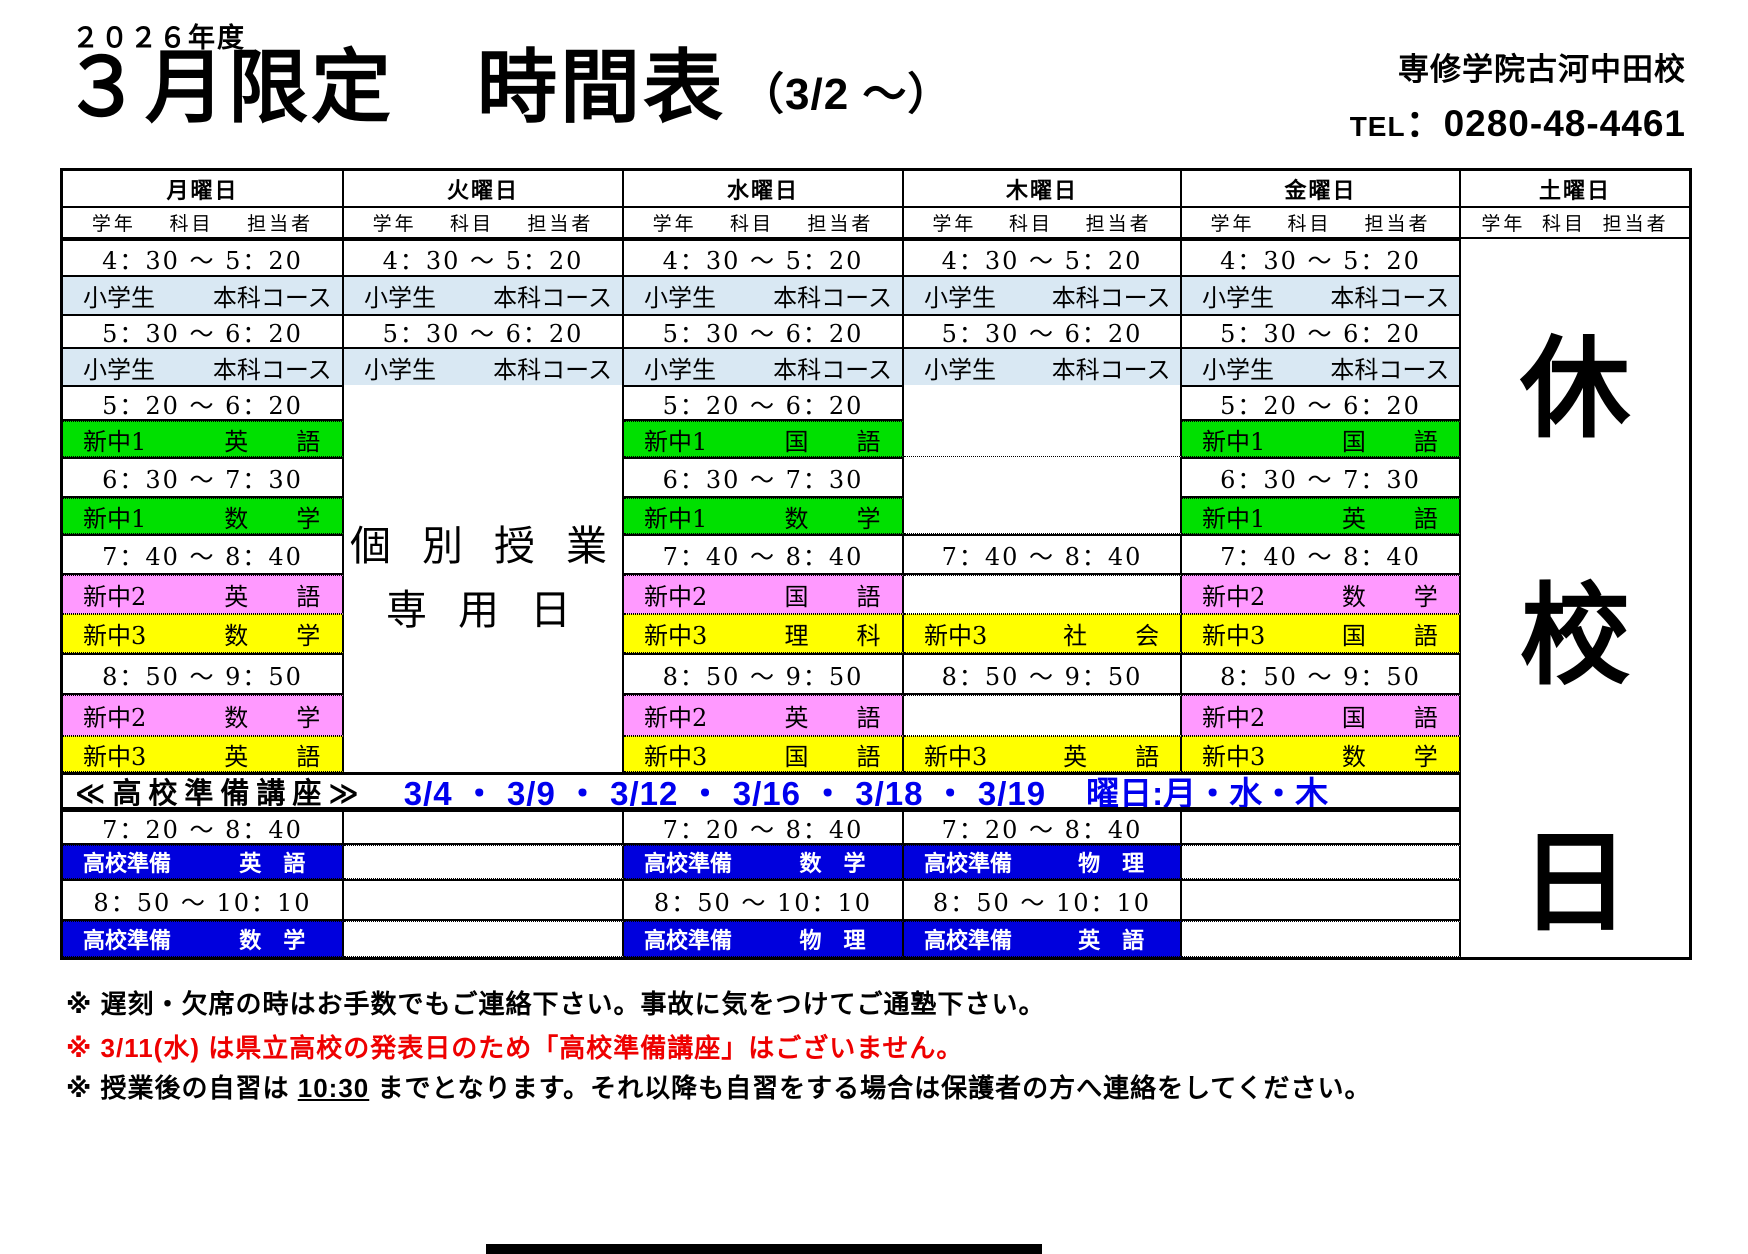 The height and width of the screenshot is (1254, 1748). I want to click on empty-cell-thu, so click(1043, 594).